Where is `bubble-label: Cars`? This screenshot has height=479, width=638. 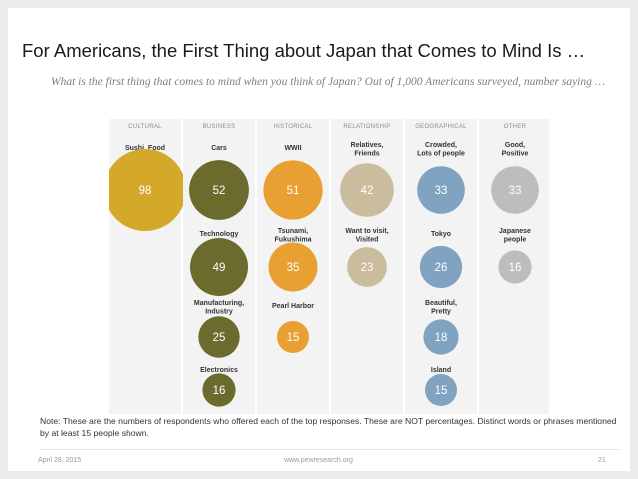
bubble-label: Cars is located at coordinates (219, 148).